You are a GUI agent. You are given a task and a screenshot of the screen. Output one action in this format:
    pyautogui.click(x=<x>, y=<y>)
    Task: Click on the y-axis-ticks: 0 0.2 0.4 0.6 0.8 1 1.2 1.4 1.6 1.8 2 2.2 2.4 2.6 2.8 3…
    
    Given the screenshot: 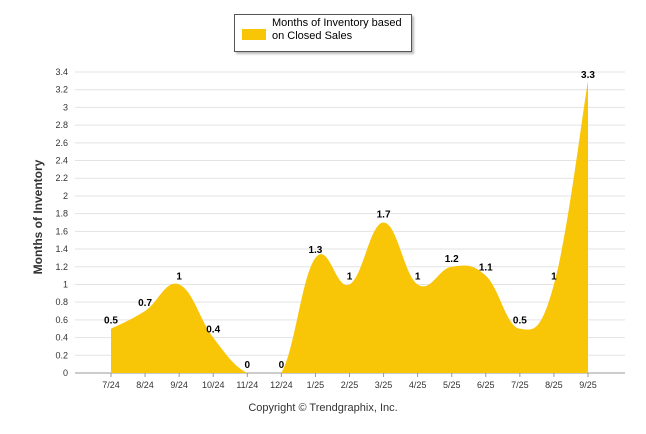 What is the action you would take?
    pyautogui.click(x=61, y=222)
    